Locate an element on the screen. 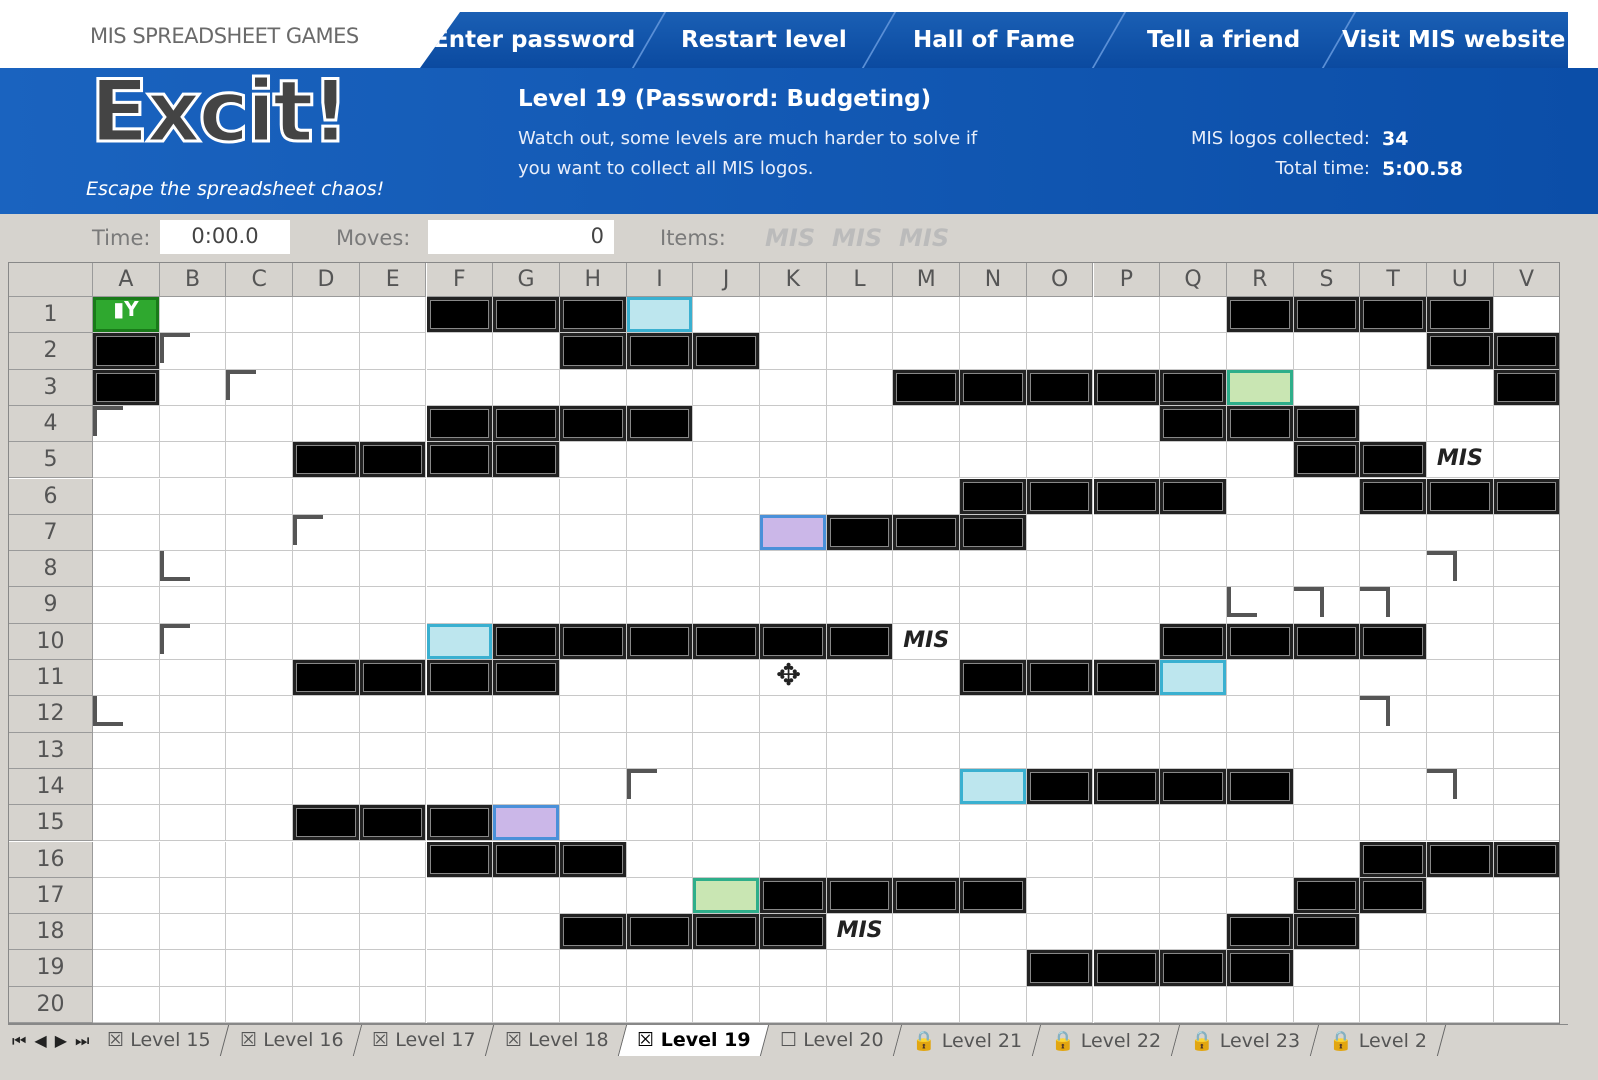 The height and width of the screenshot is (1080, 1598). cyan-block is located at coordinates (1193, 678).